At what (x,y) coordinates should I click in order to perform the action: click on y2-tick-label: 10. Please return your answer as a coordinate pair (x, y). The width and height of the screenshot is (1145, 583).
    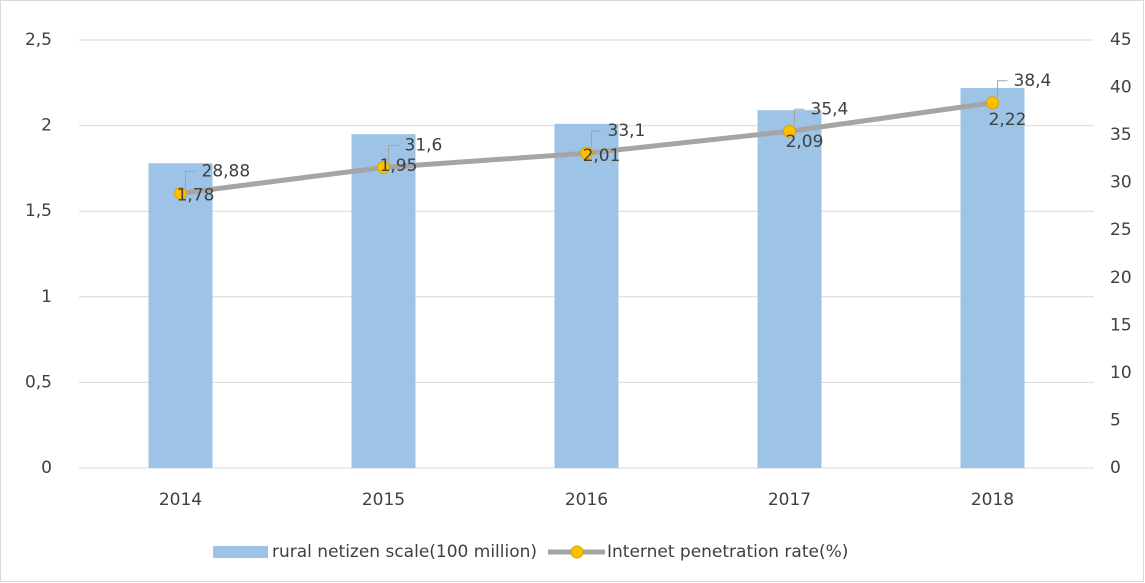
    Looking at the image, I should click on (1121, 373).